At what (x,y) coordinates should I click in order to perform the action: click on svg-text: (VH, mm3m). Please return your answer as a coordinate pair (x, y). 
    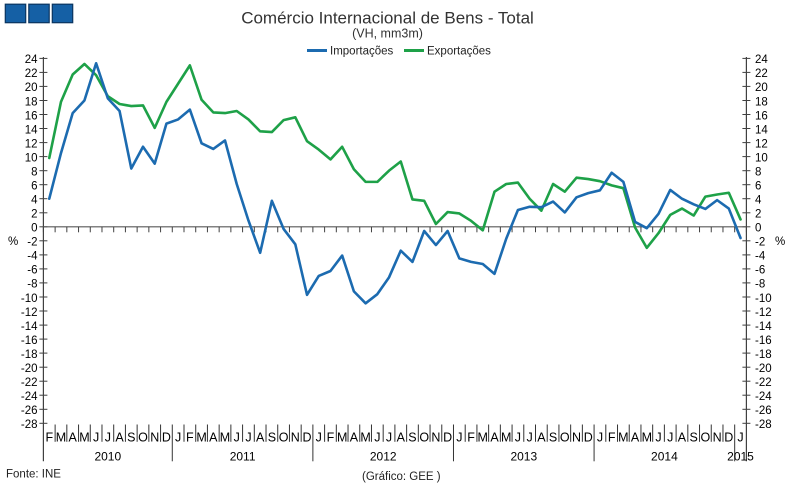
    Looking at the image, I should click on (387, 34).